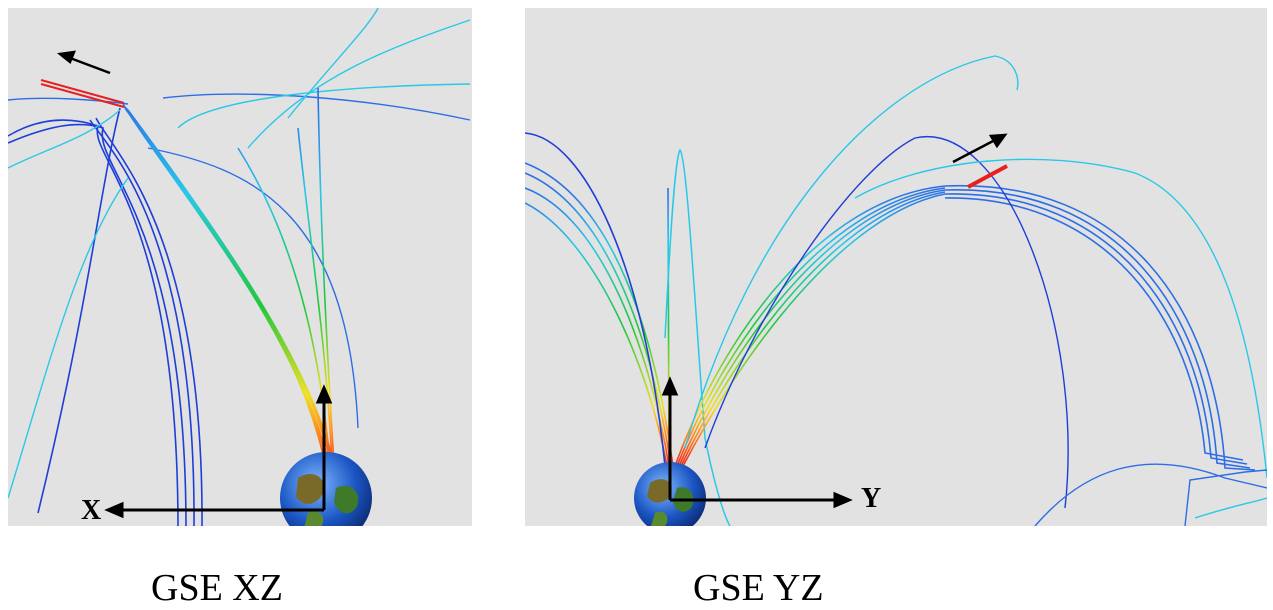 This screenshot has width=1273, height=610. What do you see at coordinates (670, 386) in the screenshot?
I see `yz-z-axis-arrowhead` at bounding box center [670, 386].